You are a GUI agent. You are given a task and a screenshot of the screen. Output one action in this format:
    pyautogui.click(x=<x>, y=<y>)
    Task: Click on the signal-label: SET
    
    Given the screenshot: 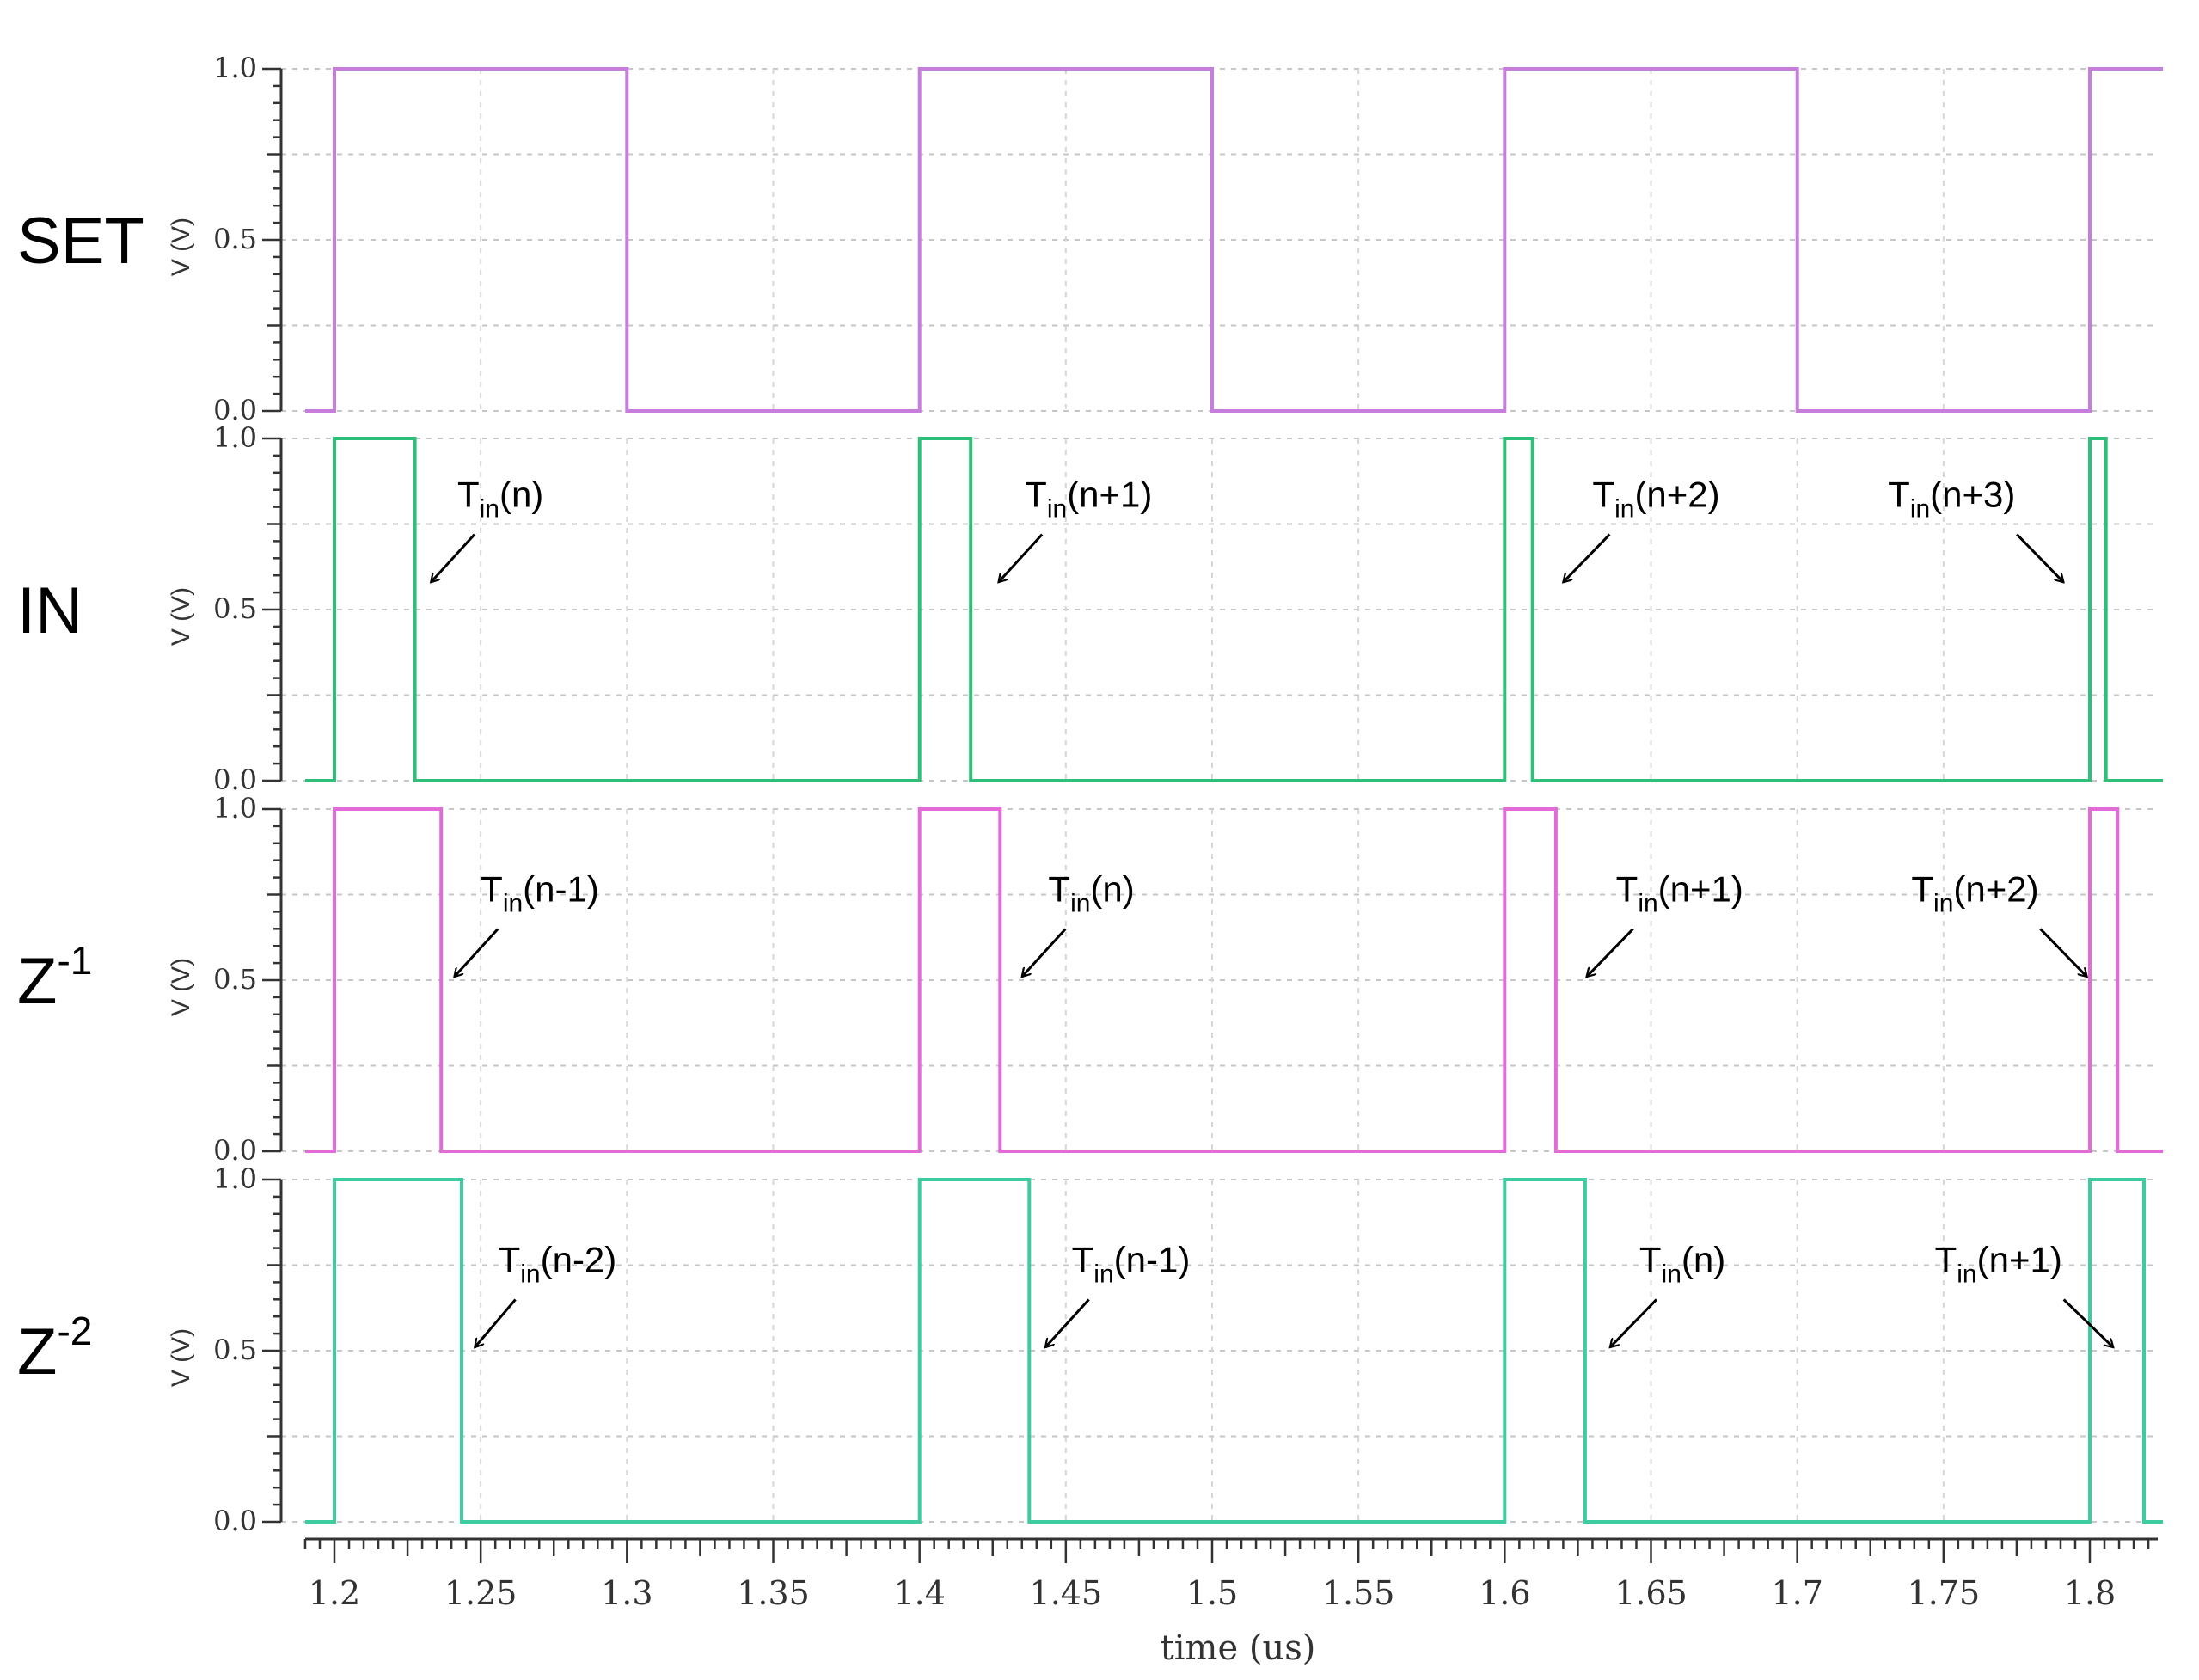 What is the action you would take?
    pyautogui.click(x=81, y=242)
    